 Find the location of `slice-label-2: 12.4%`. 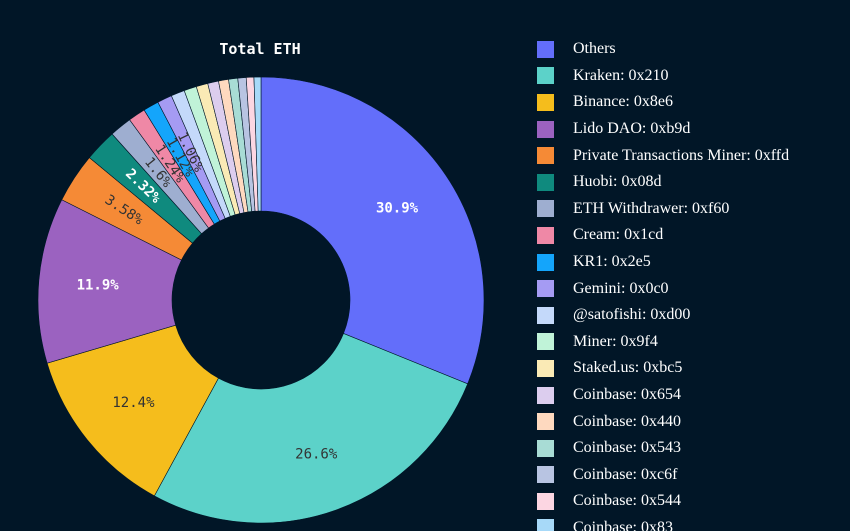

slice-label-2: 12.4% is located at coordinates (133, 403).